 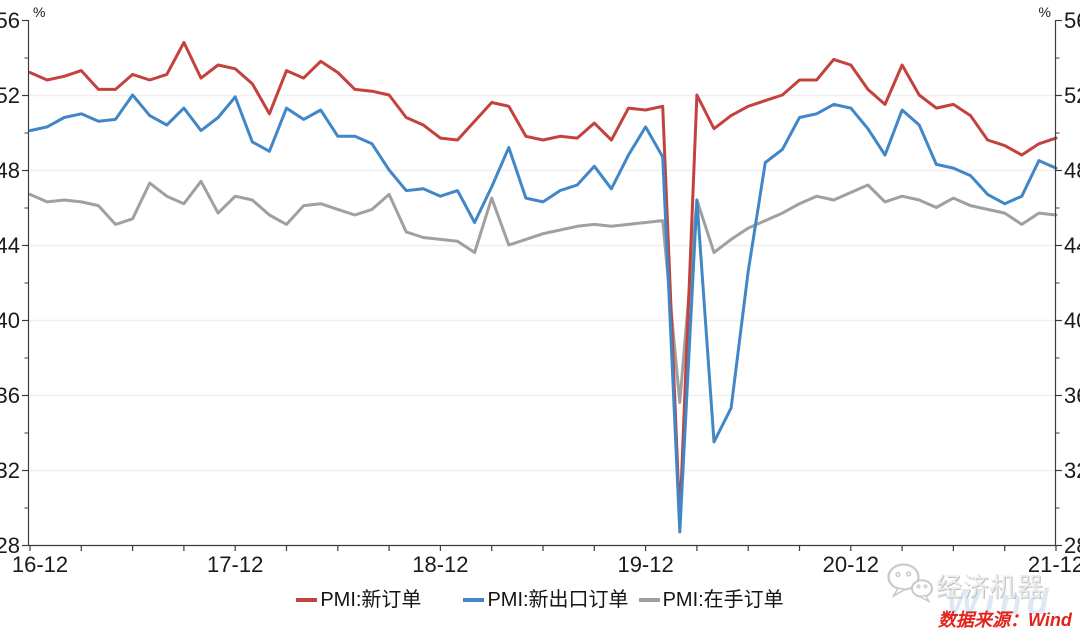 I want to click on brand-watermark: 经济机器, so click(x=990, y=587).